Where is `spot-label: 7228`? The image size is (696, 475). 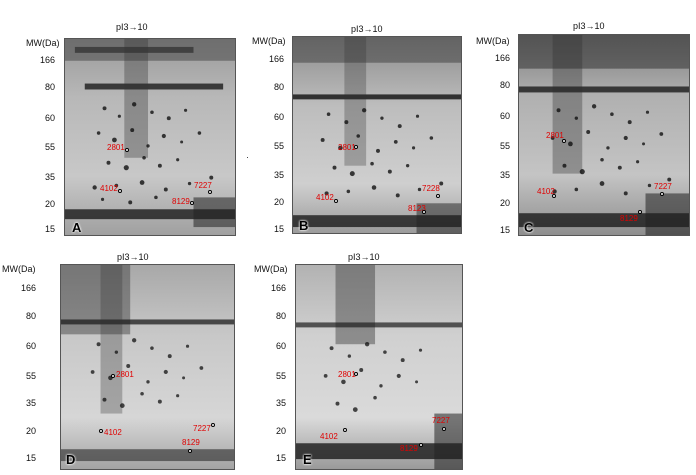
spot-label: 7228 is located at coordinates (431, 188).